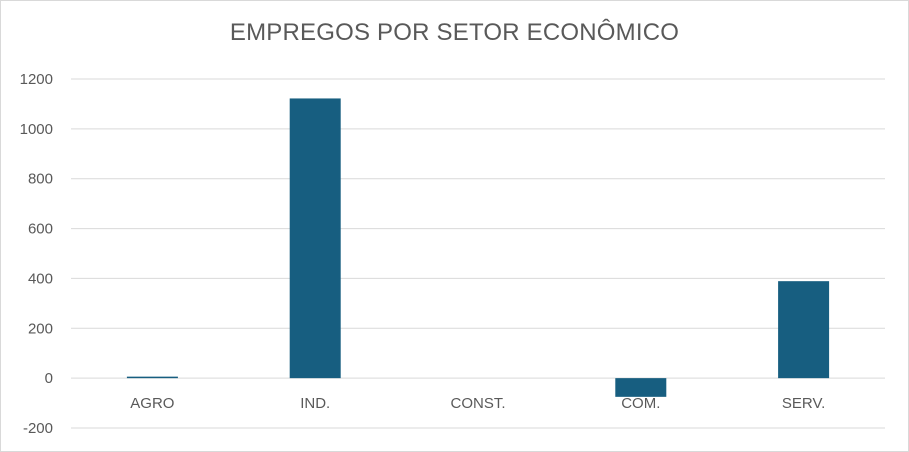 This screenshot has width=909, height=452. I want to click on x-tick-label: COM., so click(640, 403).